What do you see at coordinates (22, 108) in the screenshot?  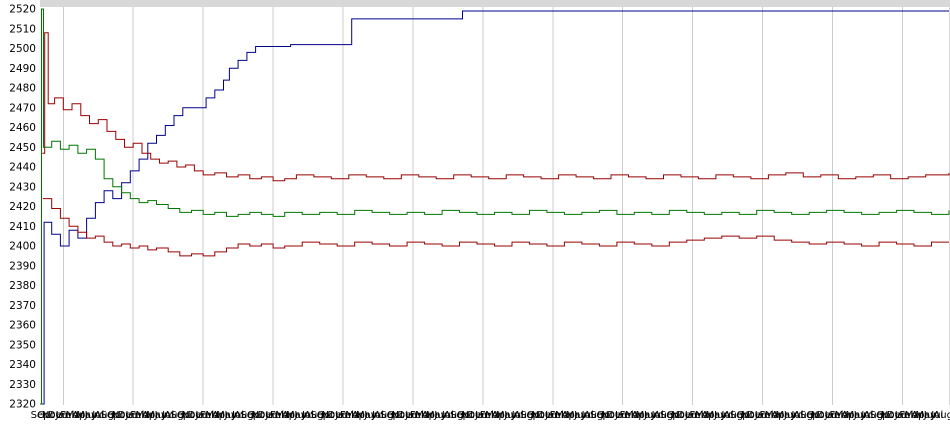 I see `y-tick-label: 2470` at bounding box center [22, 108].